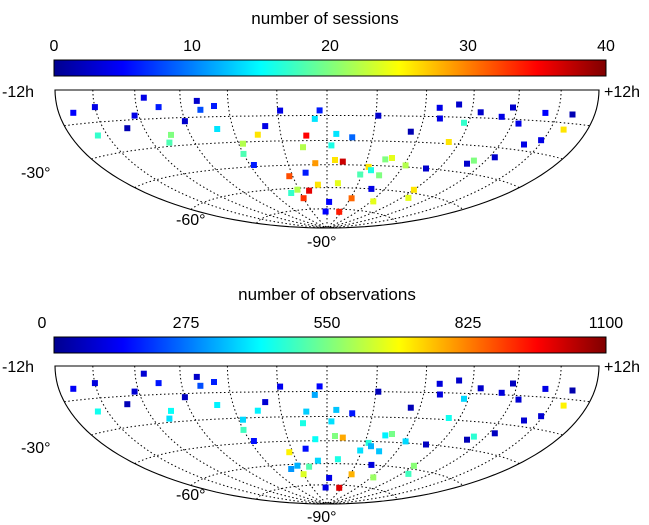 The width and height of the screenshot is (649, 525). Describe the element at coordinates (622, 367) in the screenshot. I see `ra-right-label: +12h` at that location.